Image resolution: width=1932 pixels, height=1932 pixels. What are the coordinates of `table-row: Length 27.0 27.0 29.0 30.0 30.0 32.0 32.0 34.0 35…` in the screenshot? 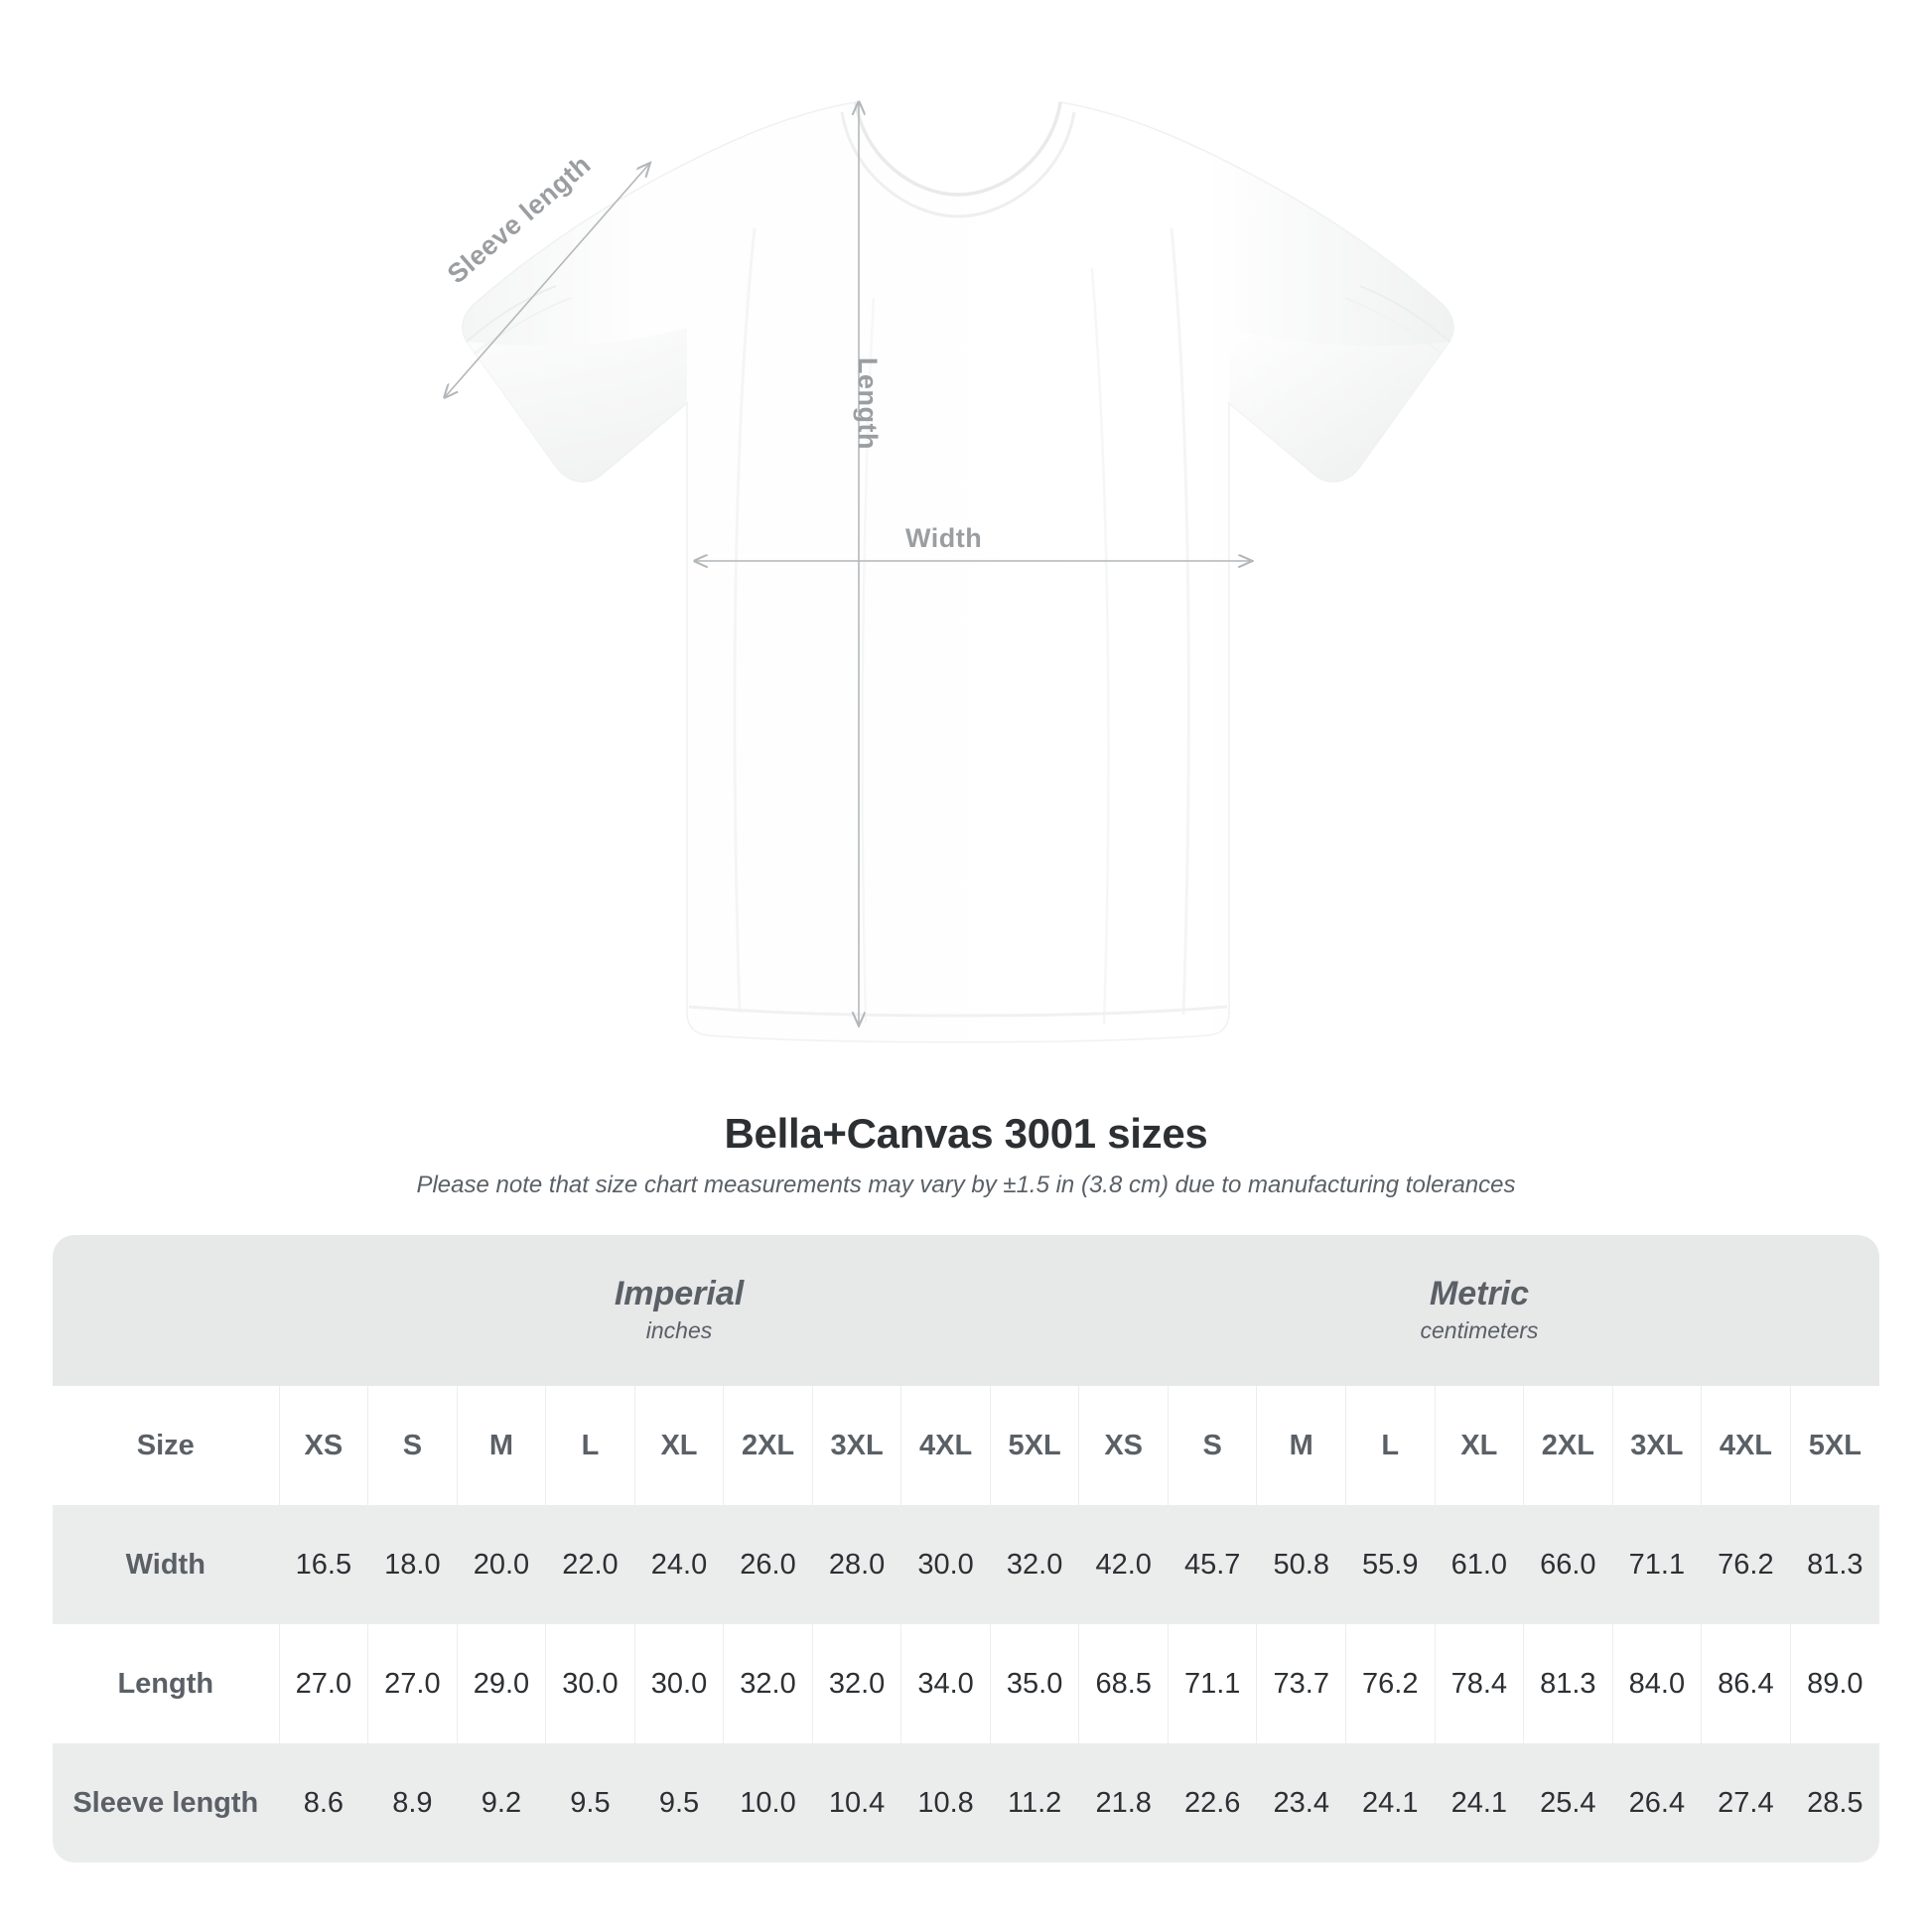 It's located at (966, 1684).